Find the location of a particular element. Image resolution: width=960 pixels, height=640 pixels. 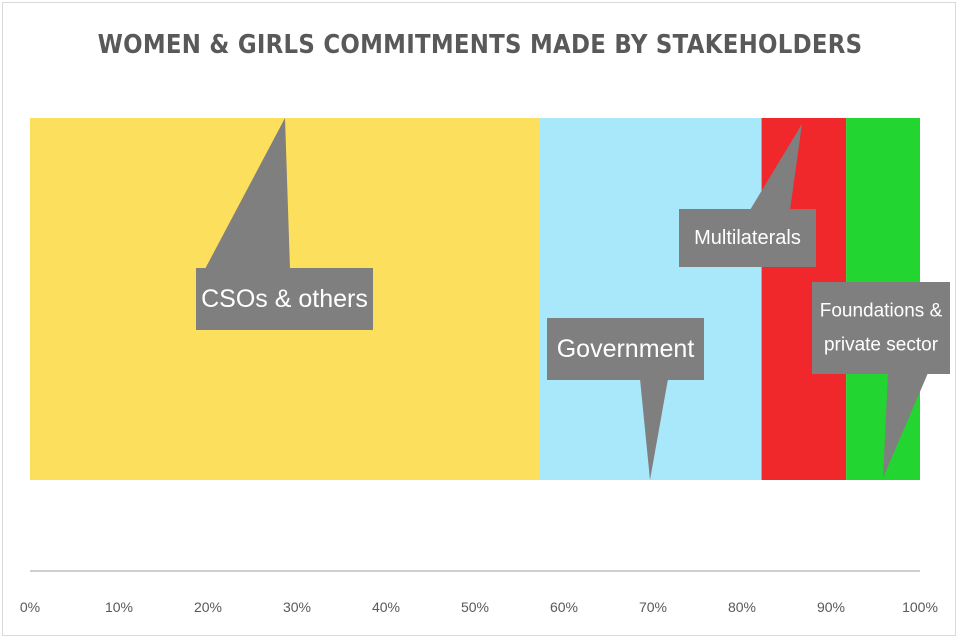

x-tick-label: 0% is located at coordinates (30, 607).